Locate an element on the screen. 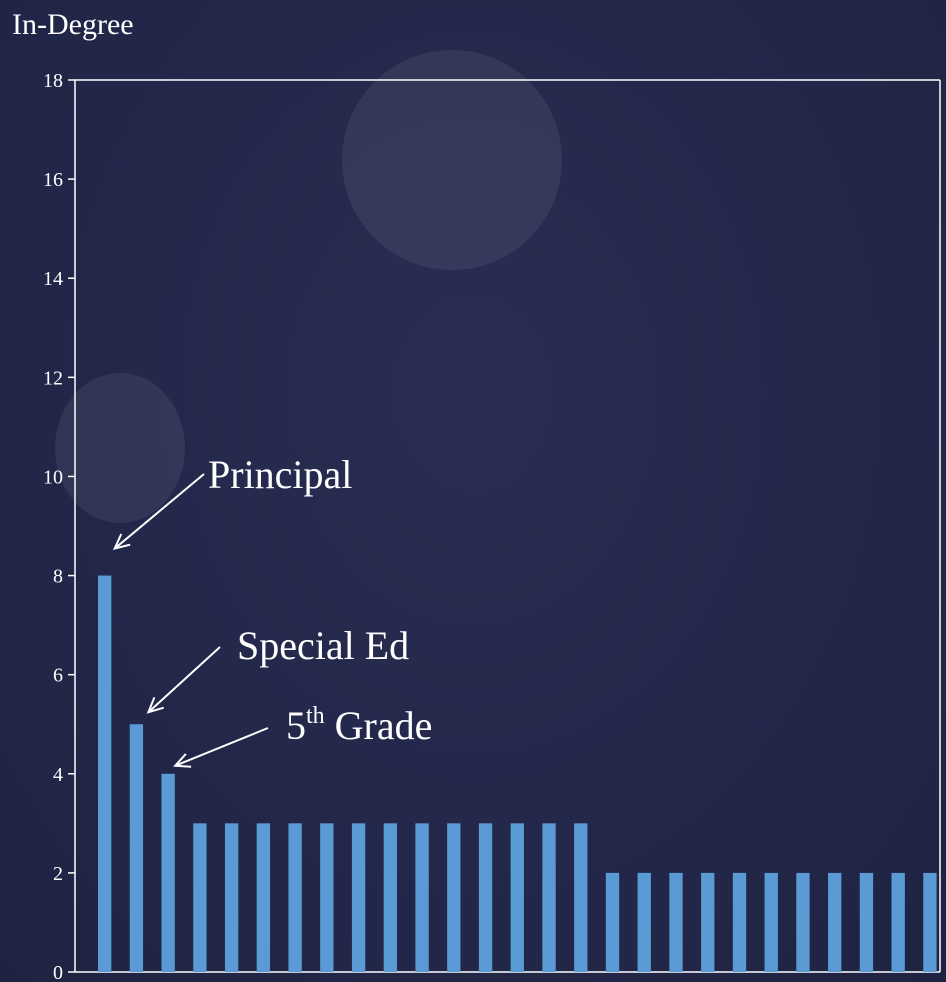 The image size is (946, 982). annotation-principal-text: Principal is located at coordinates (280, 474).